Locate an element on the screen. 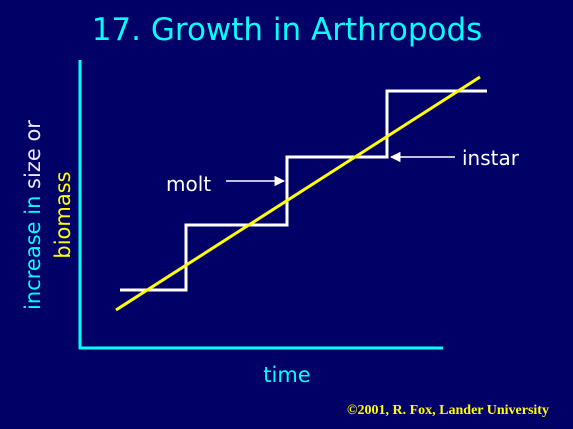 This screenshot has width=573, height=429. y-label-part: size or is located at coordinates (33, 154).